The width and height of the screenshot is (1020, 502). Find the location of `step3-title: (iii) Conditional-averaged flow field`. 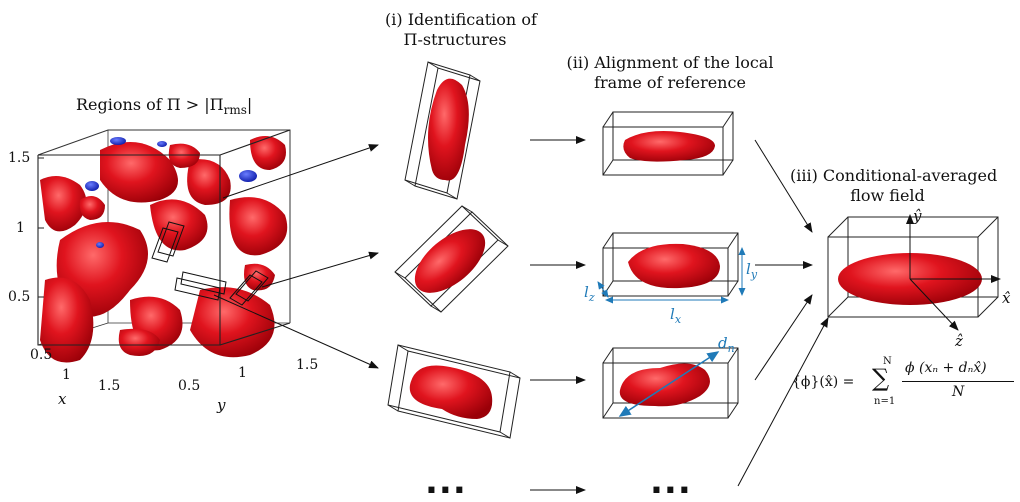

step3-title: (iii) Conditional-averaged flow field is located at coordinates (894, 186).